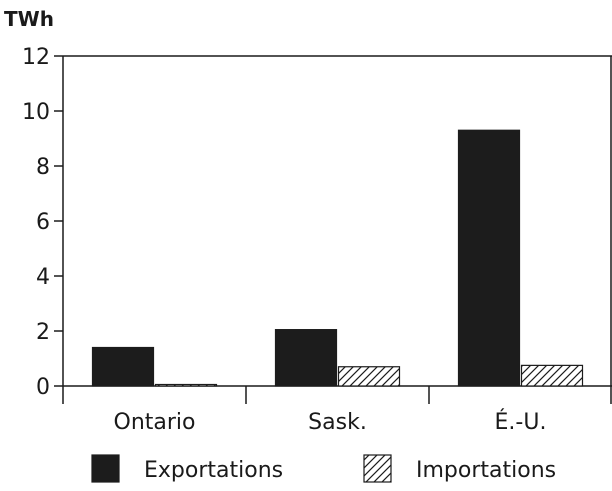  Describe the element at coordinates (105, 468) in the screenshot. I see `legend-swatch-exportations` at that location.